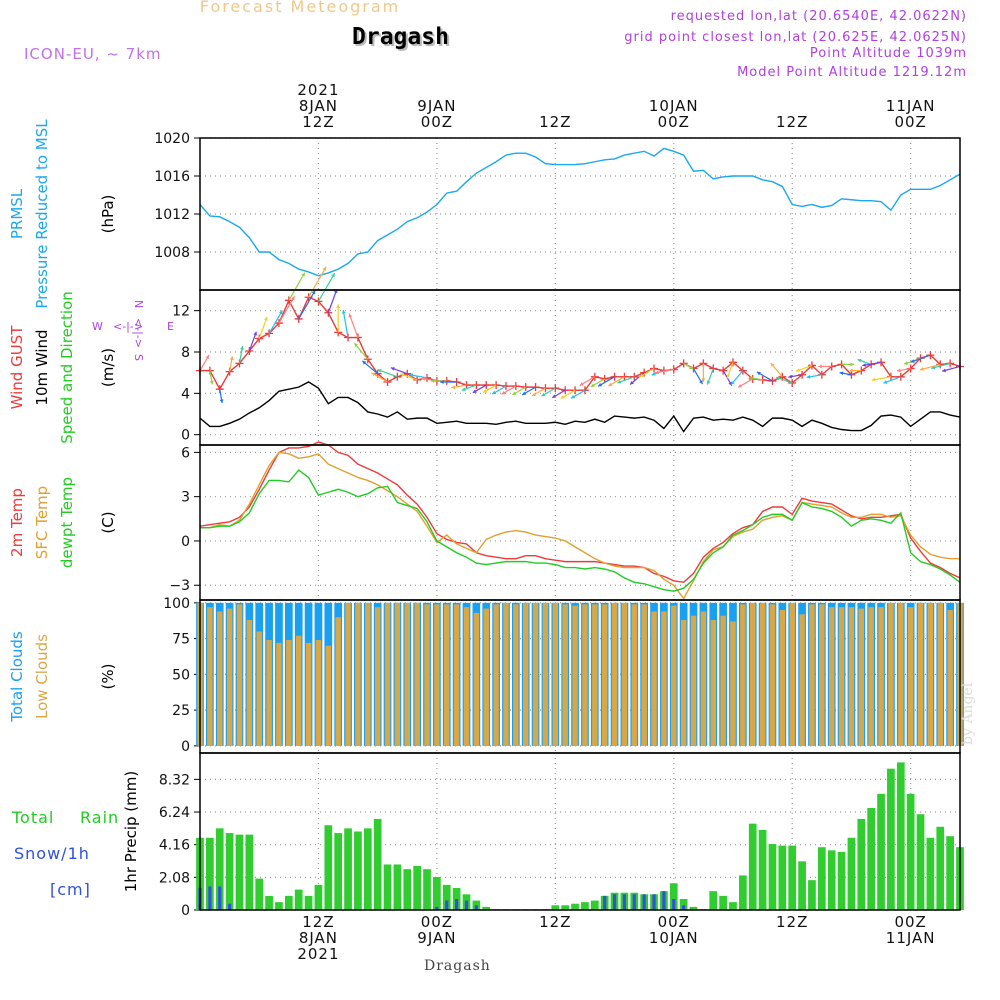  Describe the element at coordinates (108, 677) in the screenshot. I see `panel-unit-clouds: (%)` at that location.